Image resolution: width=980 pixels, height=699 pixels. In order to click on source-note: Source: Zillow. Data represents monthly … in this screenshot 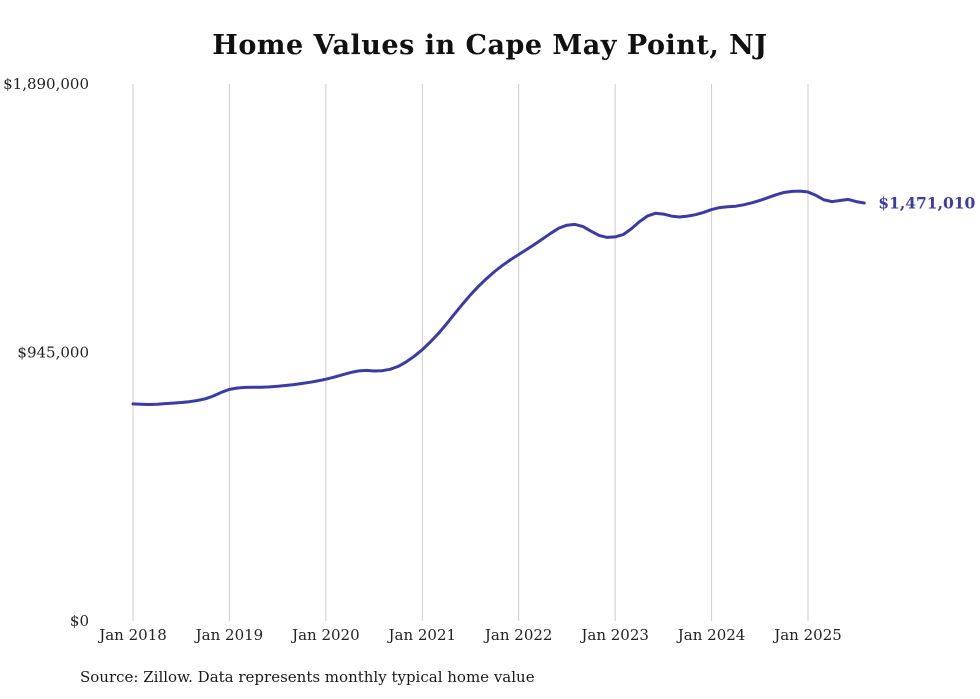, I will do `click(307, 677)`.